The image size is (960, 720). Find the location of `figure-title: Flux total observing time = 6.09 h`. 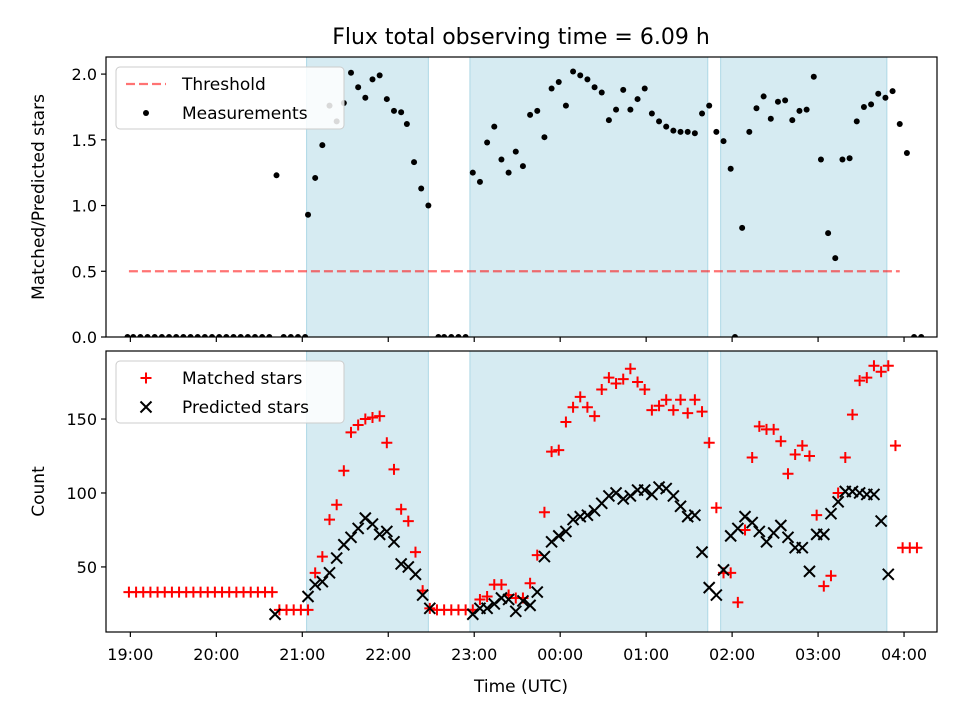

figure-title: Flux total observing time = 6.09 h is located at coordinates (521, 37).